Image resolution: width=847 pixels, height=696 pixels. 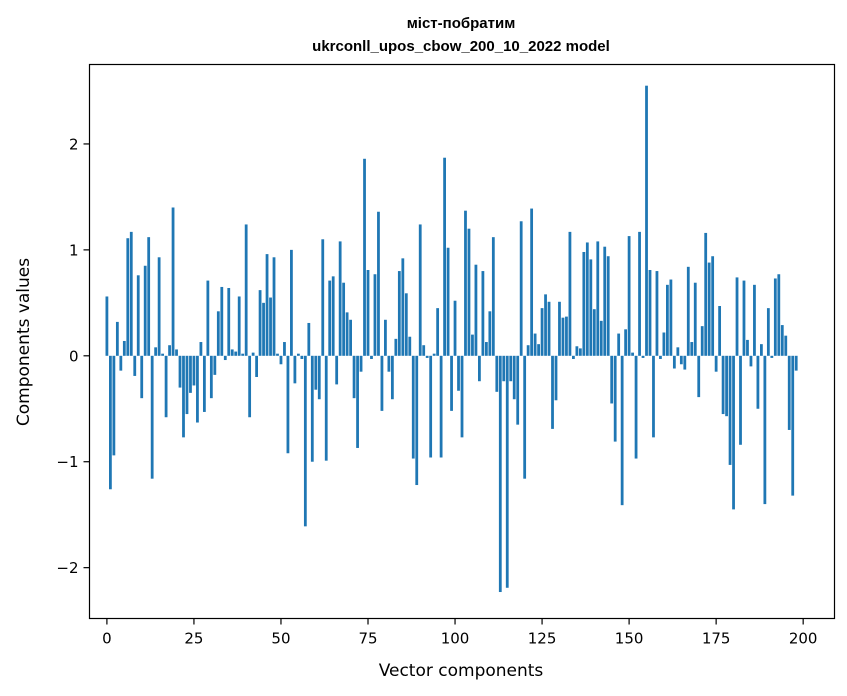 I want to click on x-tick-label-0: 0, so click(x=107, y=639).